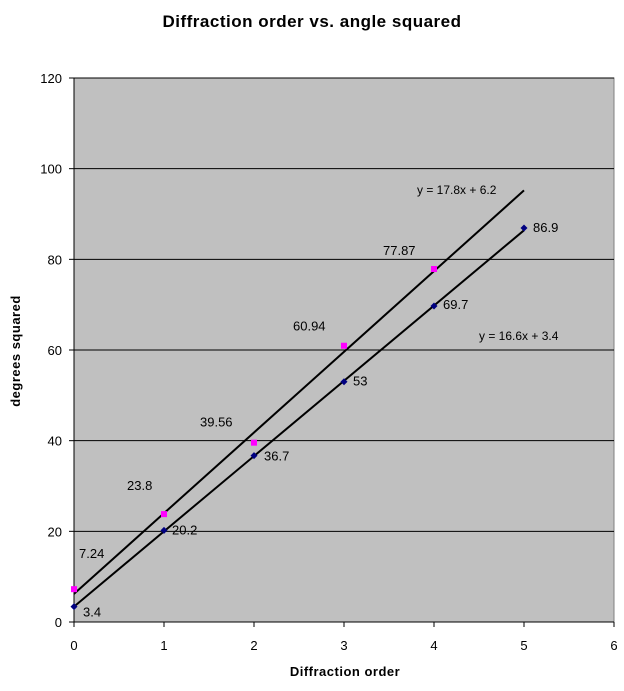 The image size is (624, 691). What do you see at coordinates (309, 326) in the screenshot?
I see `data-label: 60.94` at bounding box center [309, 326].